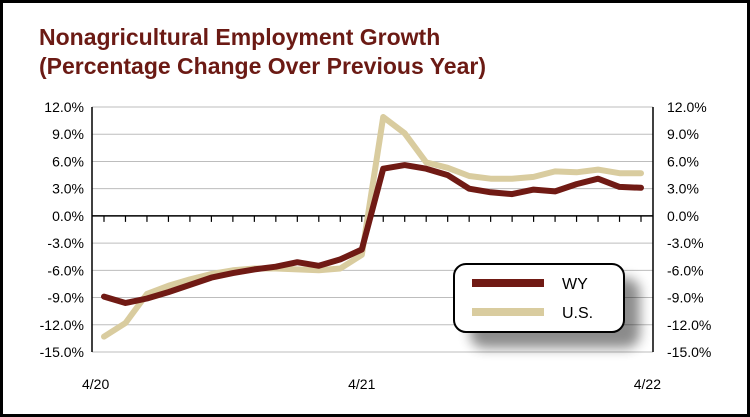  What do you see at coordinates (683, 134) in the screenshot?
I see `y-tick-label-right: 9.0%` at bounding box center [683, 134].